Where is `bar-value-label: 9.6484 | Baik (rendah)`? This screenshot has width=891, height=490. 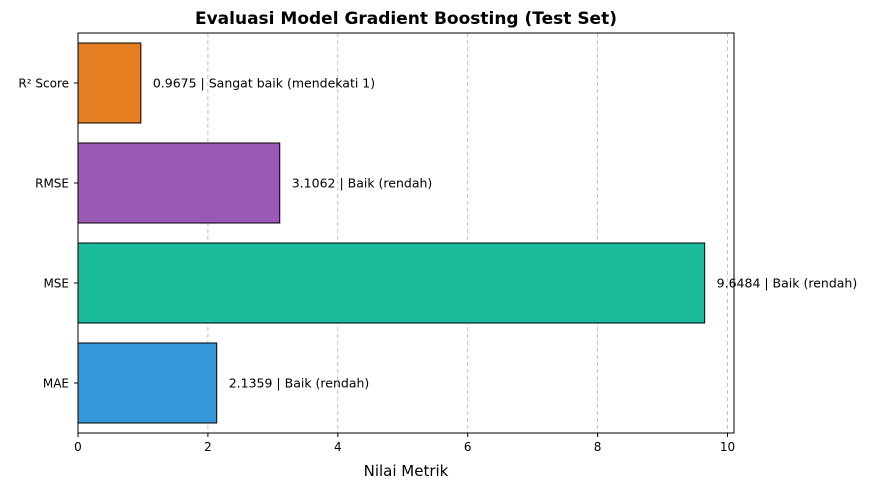
bar-value-label: 9.6484 | Baik (rendah) is located at coordinates (787, 283).